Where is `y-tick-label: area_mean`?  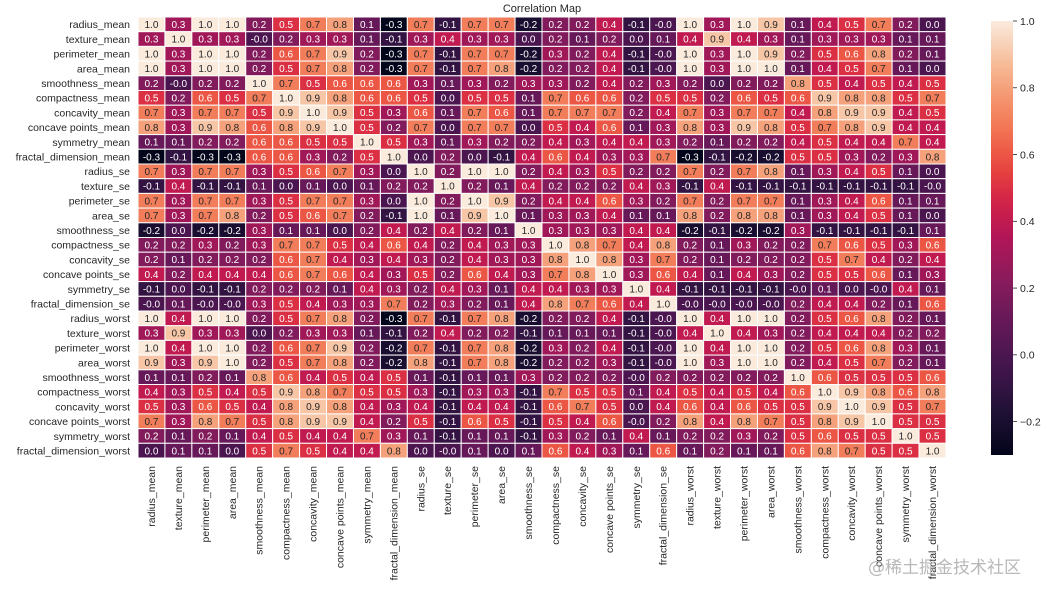
y-tick-label: area_mean is located at coordinates (103, 69).